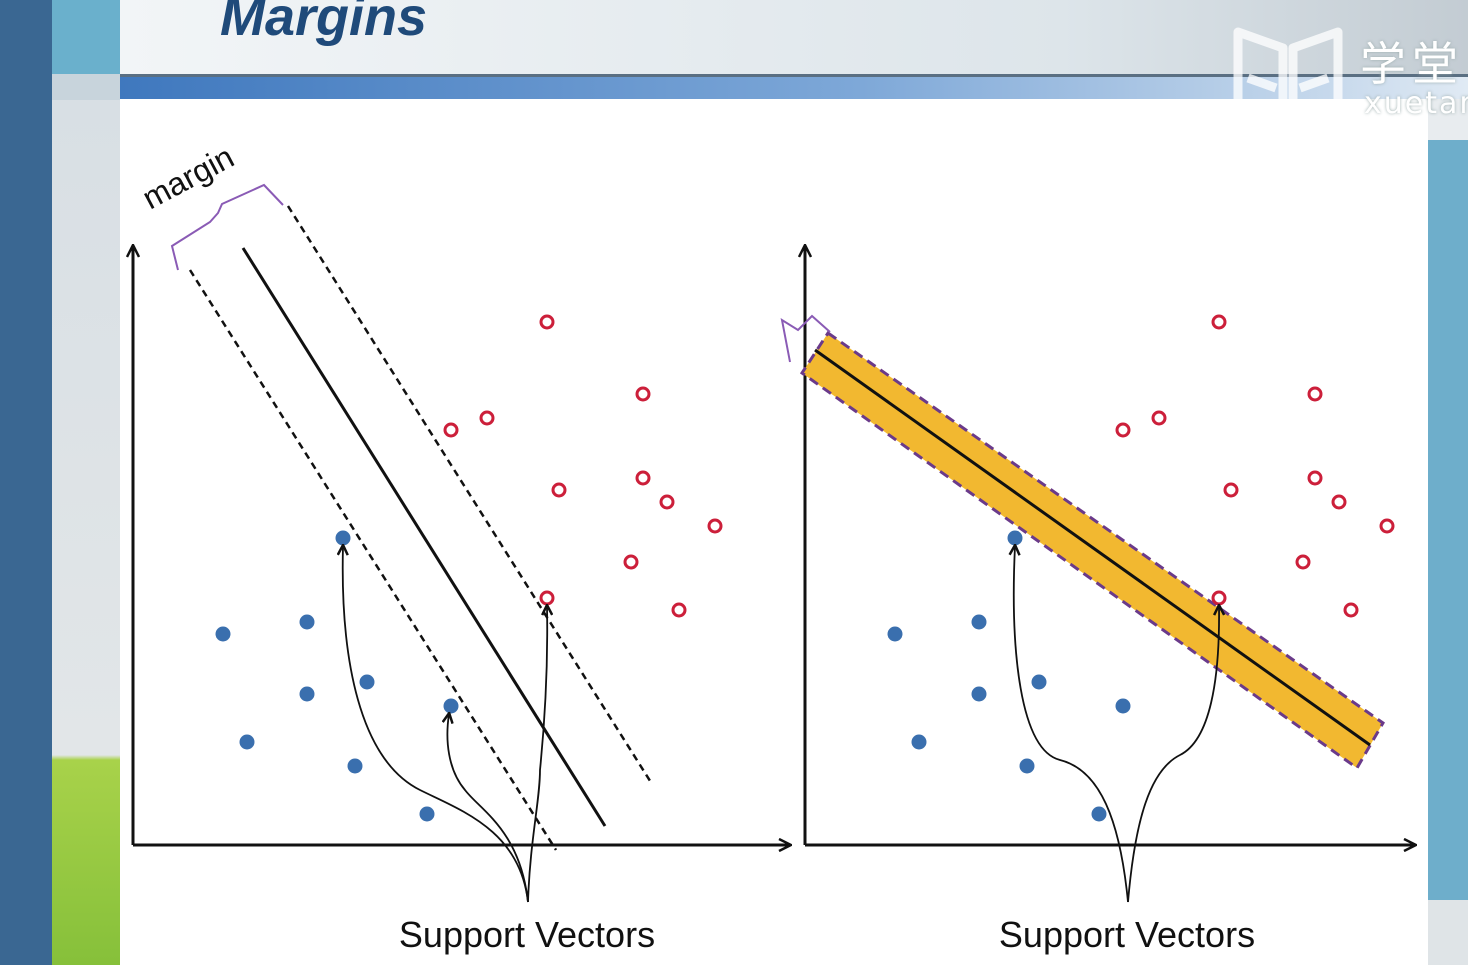  Describe the element at coordinates (583, 466) in the screenshot. I see `left-positive-points` at that location.